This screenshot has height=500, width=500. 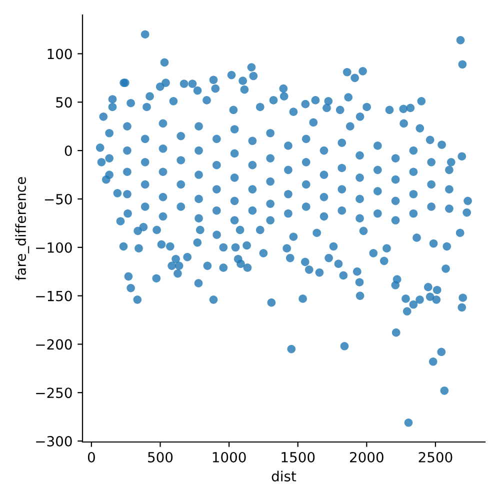 I want to click on x-tick-label: 0, so click(x=91, y=457).